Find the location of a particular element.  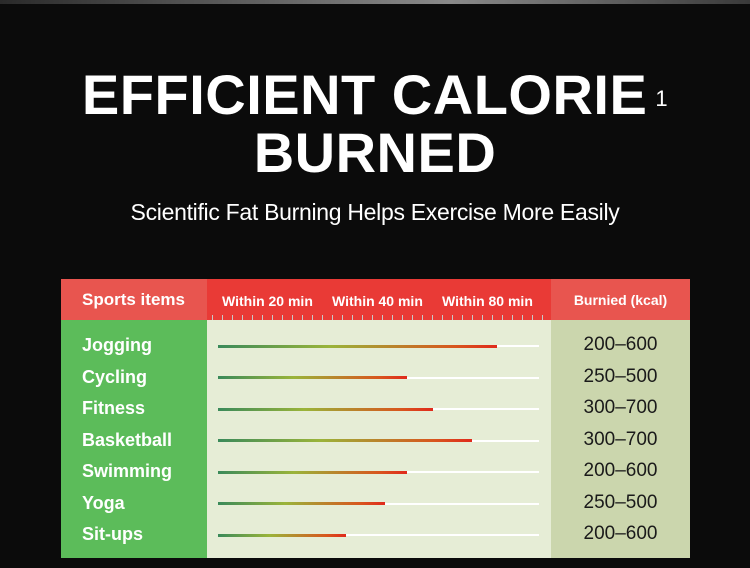

title-line-1: EFFICIENT CALORIE is located at coordinates (364, 94).